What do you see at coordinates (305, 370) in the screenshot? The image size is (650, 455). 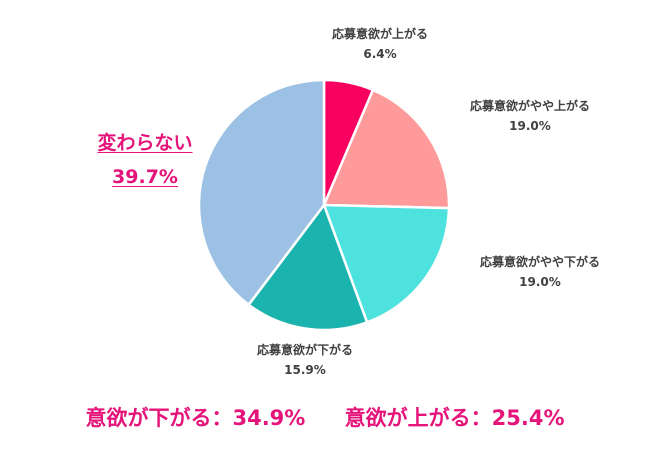 I see `slice-percent: 15.9%` at bounding box center [305, 370].